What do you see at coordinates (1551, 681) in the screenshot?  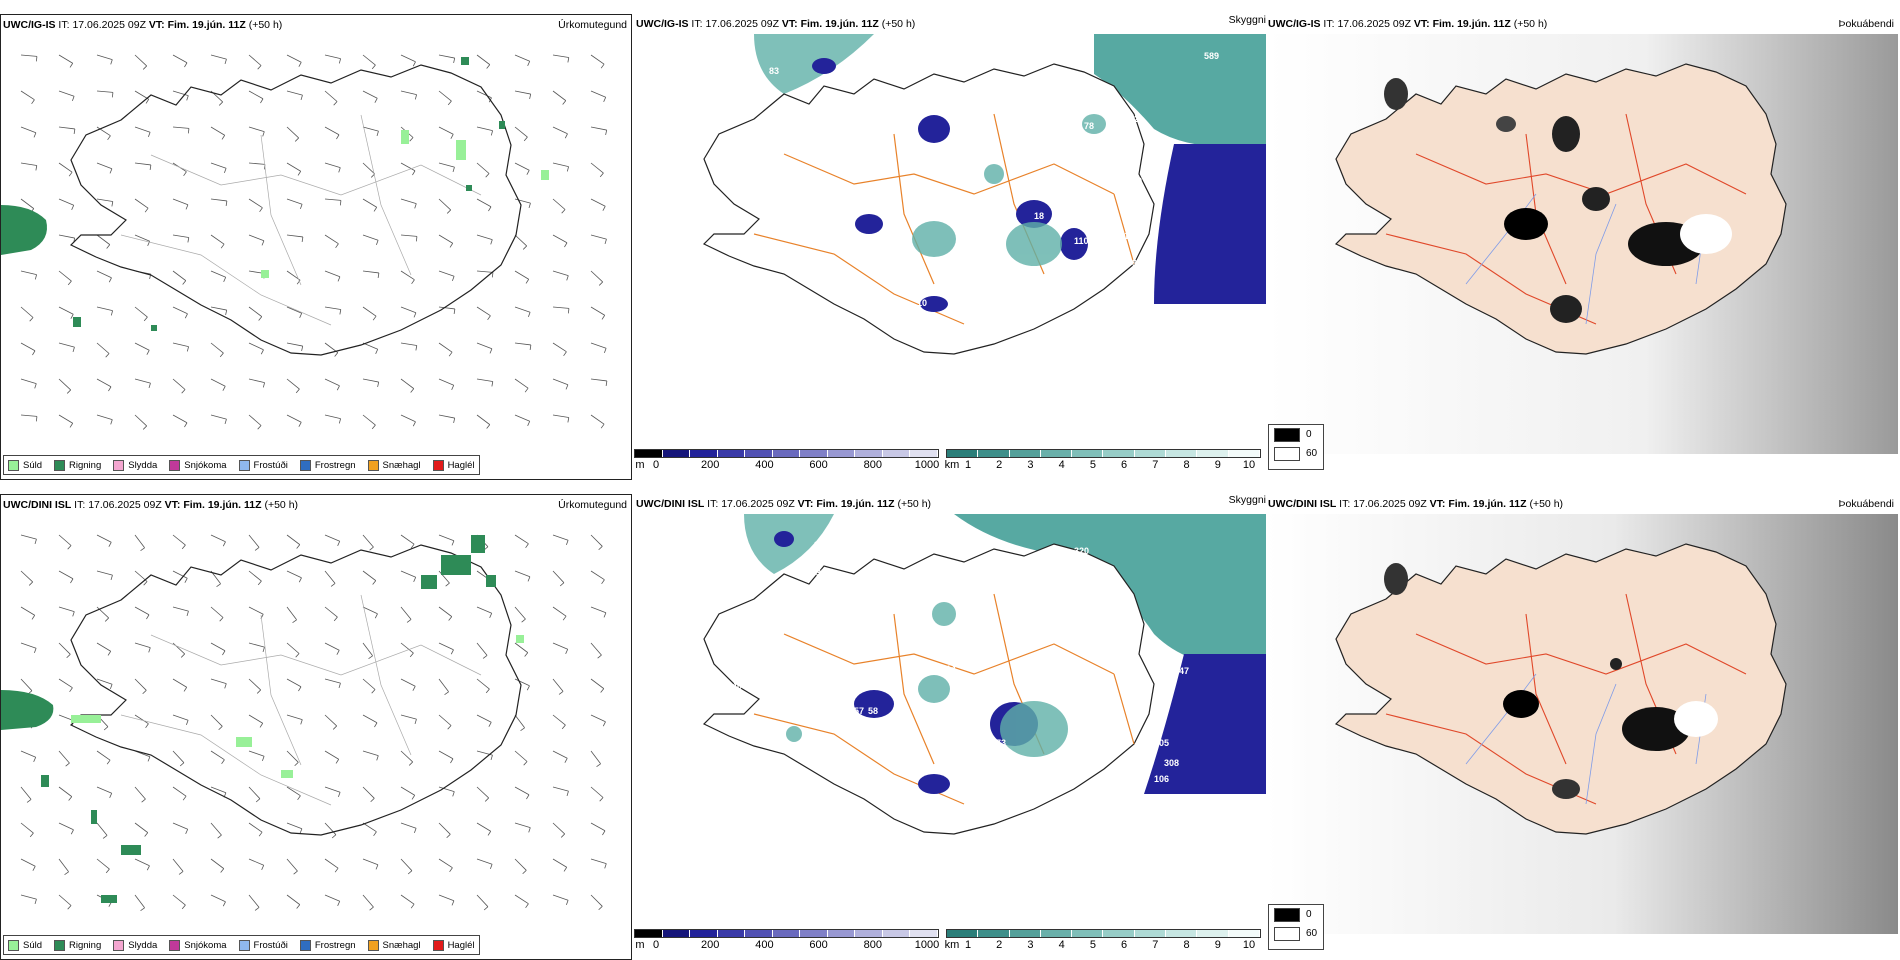 I see `fog-patches` at bounding box center [1551, 681].